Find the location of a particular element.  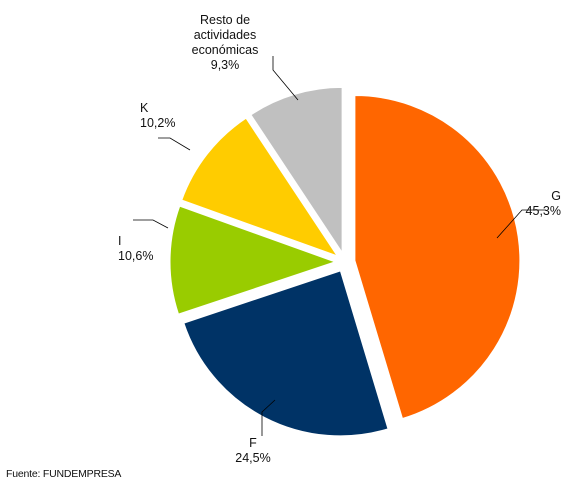

source-note: Fuente: FUNDEMPRESA is located at coordinates (64, 474).